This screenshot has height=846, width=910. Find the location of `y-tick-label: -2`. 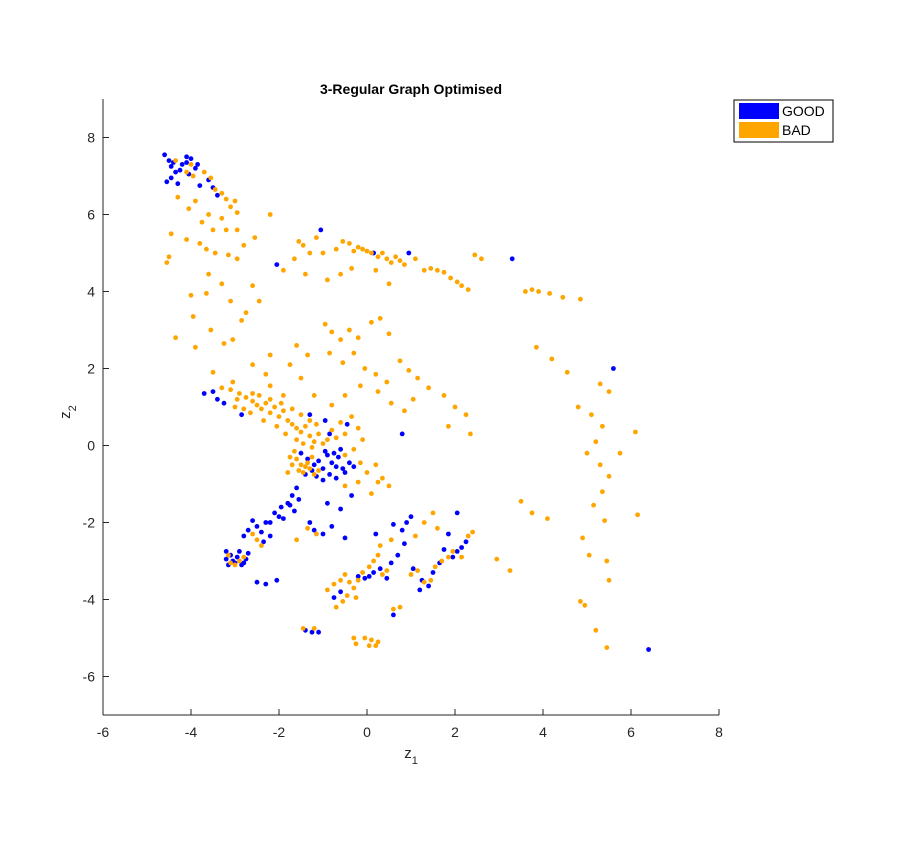

y-tick-label: -2 is located at coordinates (89, 523).